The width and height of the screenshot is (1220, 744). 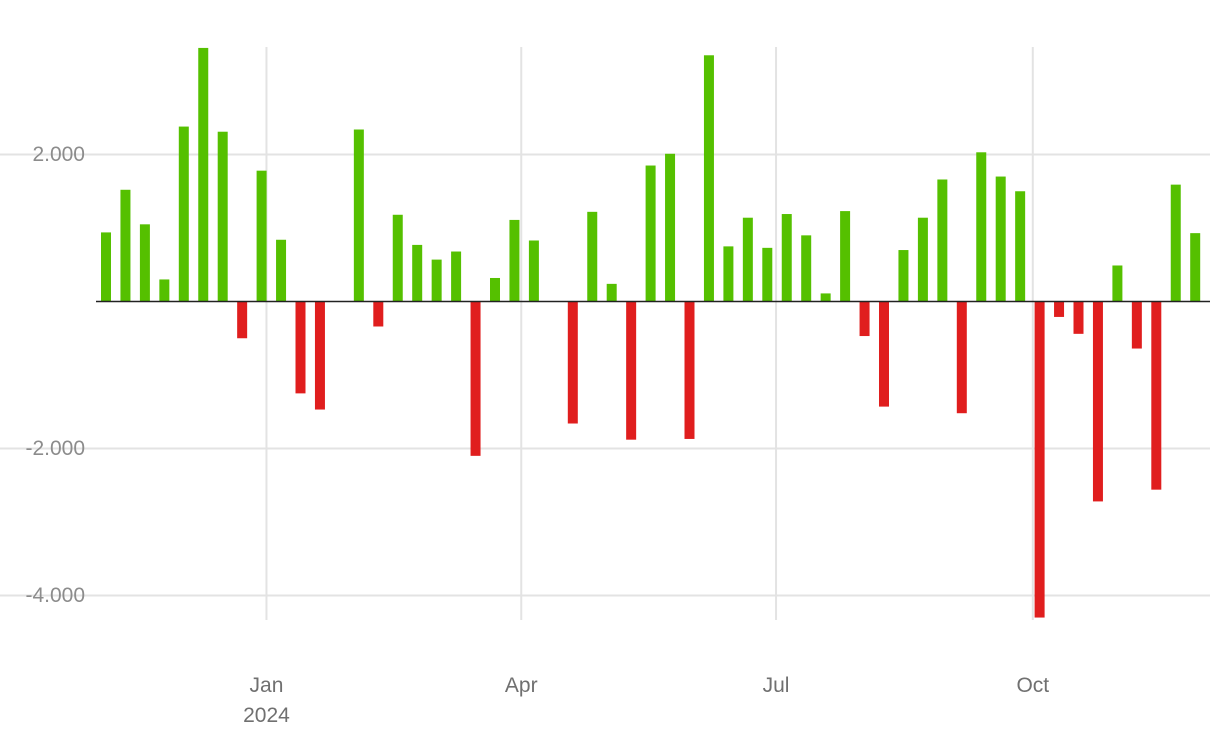 I want to click on y-tick-label: -4.000, so click(x=55, y=595).